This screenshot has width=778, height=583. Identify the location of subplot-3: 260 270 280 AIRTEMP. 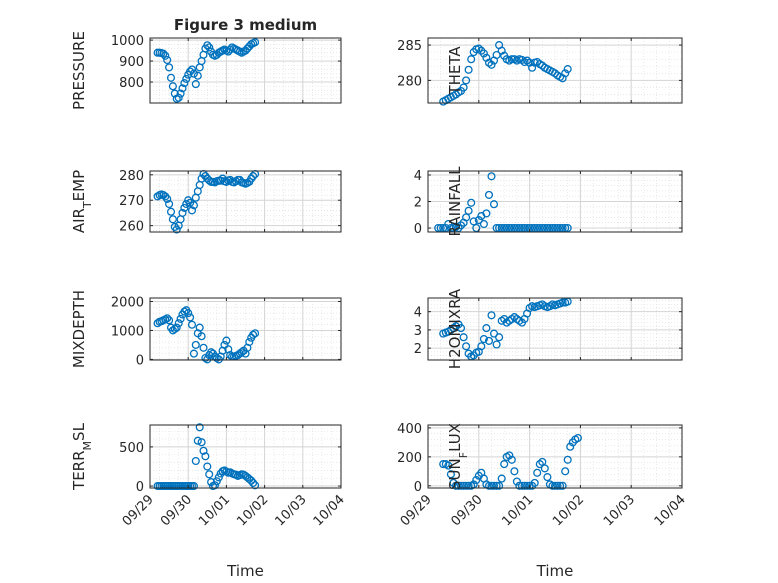
(206, 202).